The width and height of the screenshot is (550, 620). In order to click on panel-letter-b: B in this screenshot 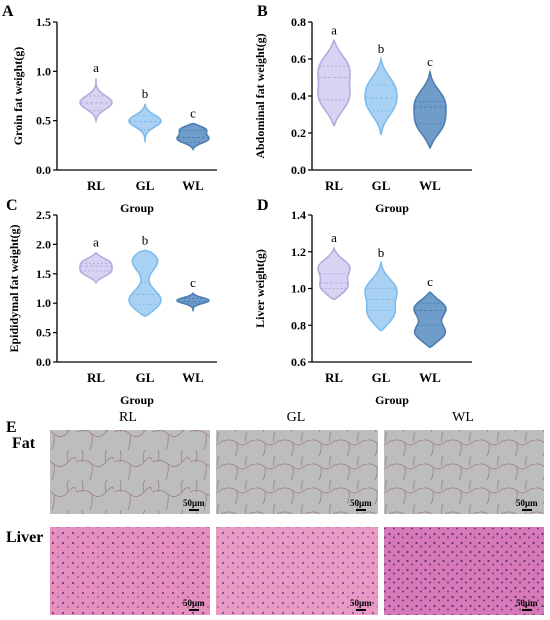, I will do `click(262, 11)`.